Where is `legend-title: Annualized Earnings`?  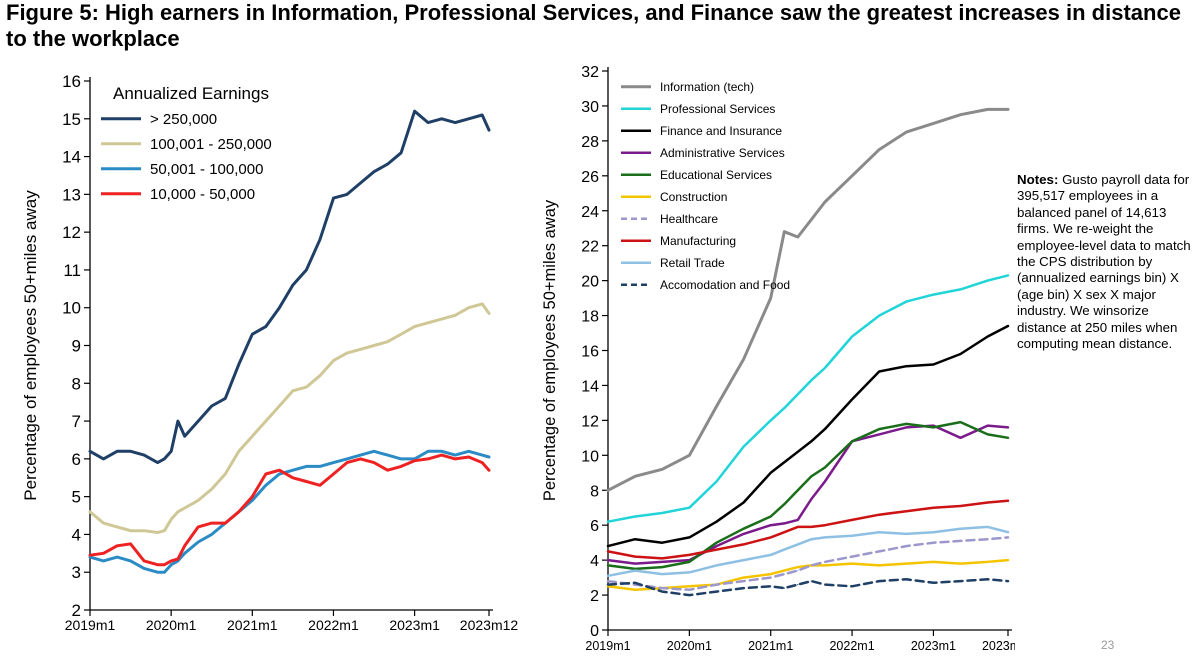
legend-title: Annualized Earnings is located at coordinates (191, 93).